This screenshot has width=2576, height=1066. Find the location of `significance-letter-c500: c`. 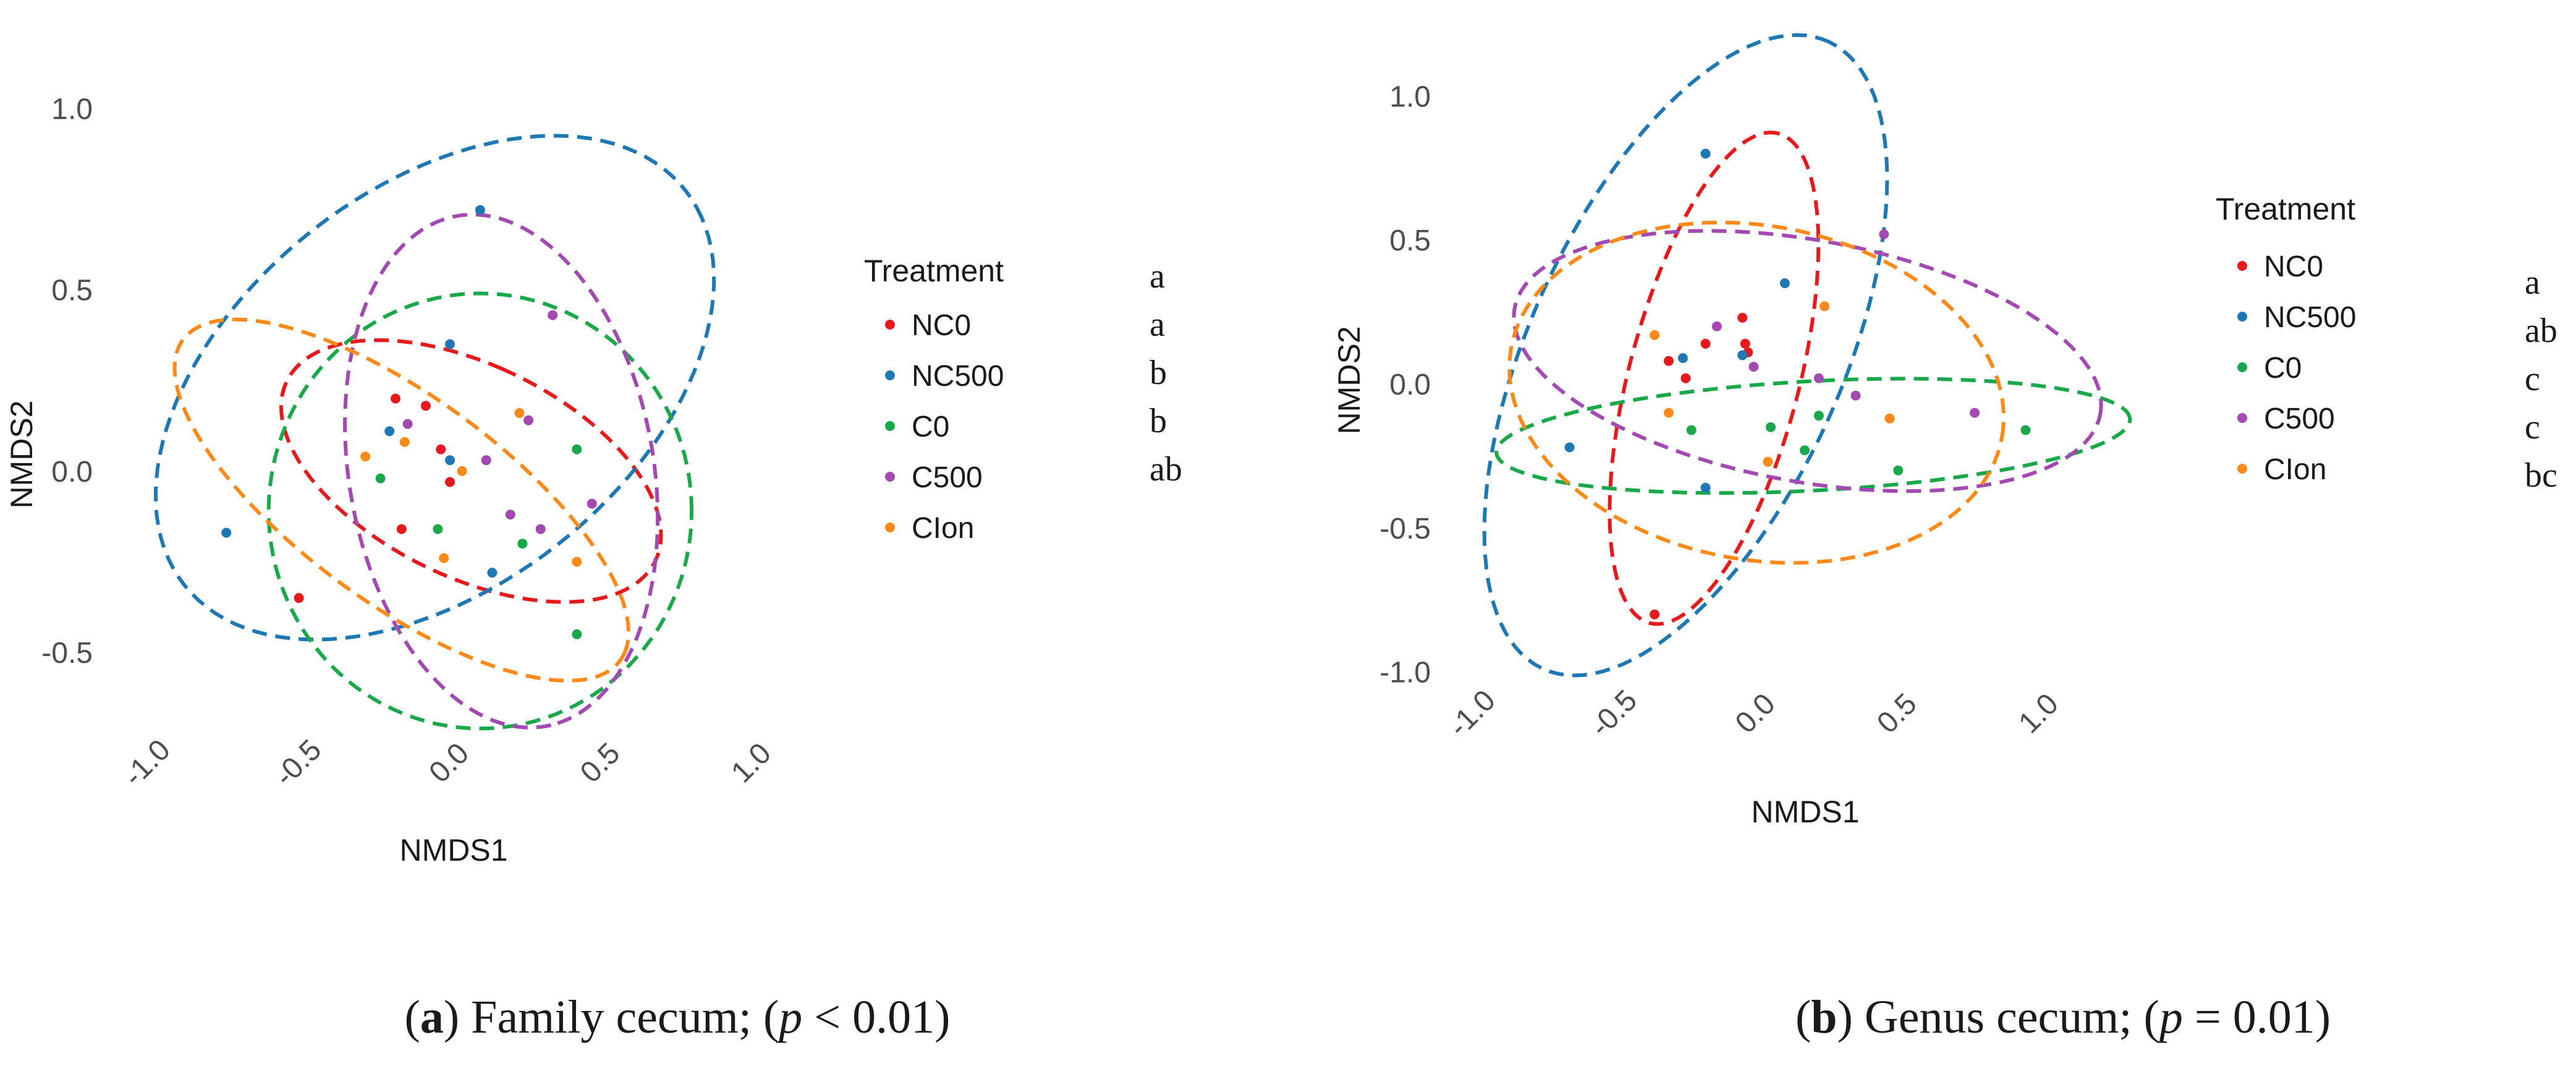

significance-letter-c500: c is located at coordinates (2532, 427).